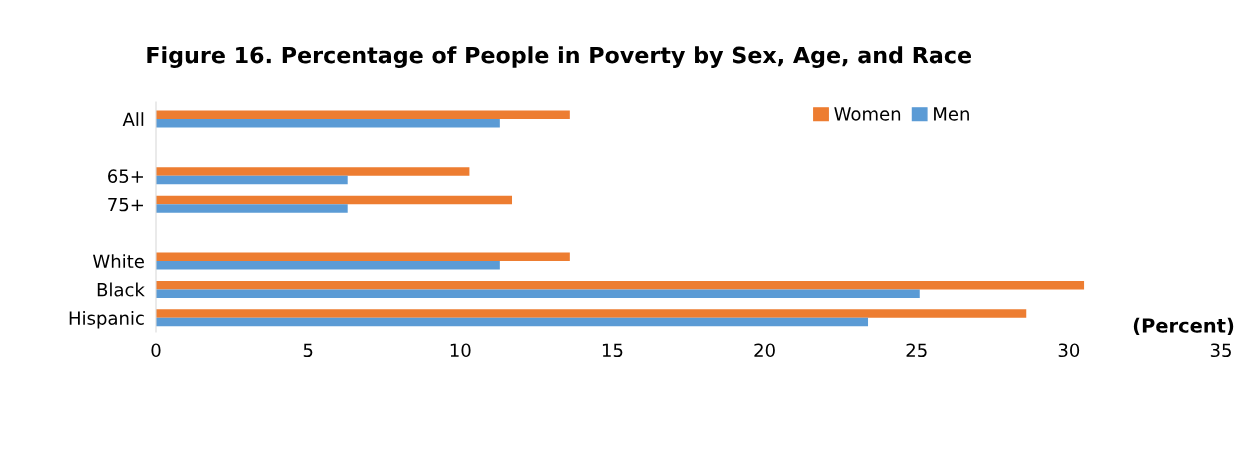  What do you see at coordinates (460, 350) in the screenshot?
I see `x-tick-label: 10` at bounding box center [460, 350].